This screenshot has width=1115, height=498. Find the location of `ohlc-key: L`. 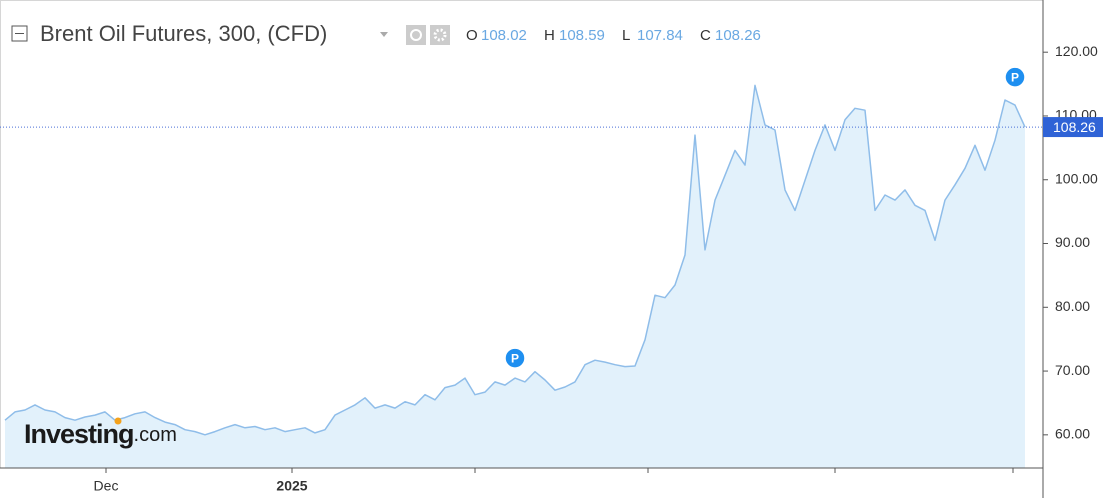

ohlc-key: L is located at coordinates (626, 35).